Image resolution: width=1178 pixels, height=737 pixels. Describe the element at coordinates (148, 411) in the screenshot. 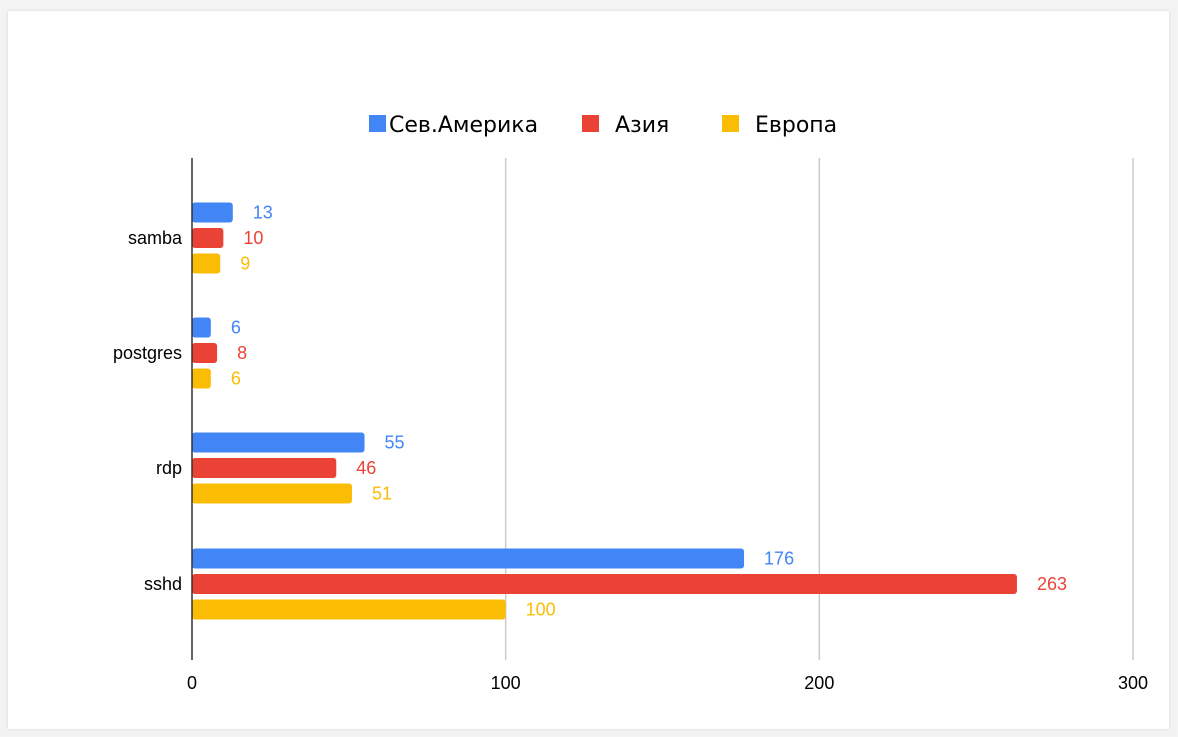

I see `category-labels: samba postgres rdp sshd` at that location.